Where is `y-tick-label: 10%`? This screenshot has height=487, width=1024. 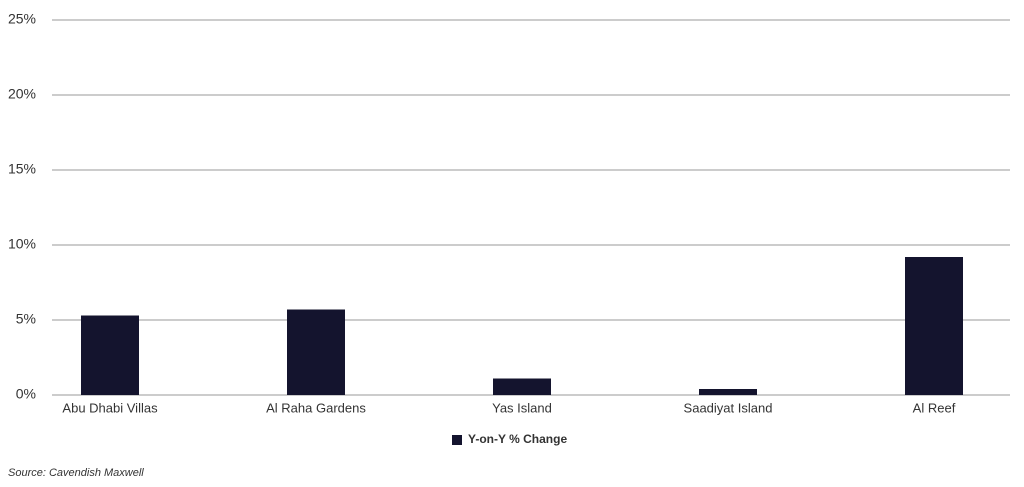
y-tick-label: 10% is located at coordinates (22, 244).